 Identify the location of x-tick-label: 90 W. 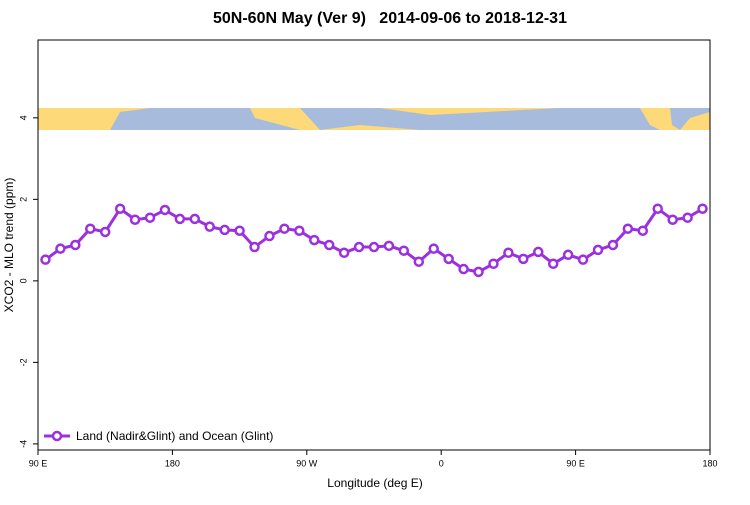
(307, 463).